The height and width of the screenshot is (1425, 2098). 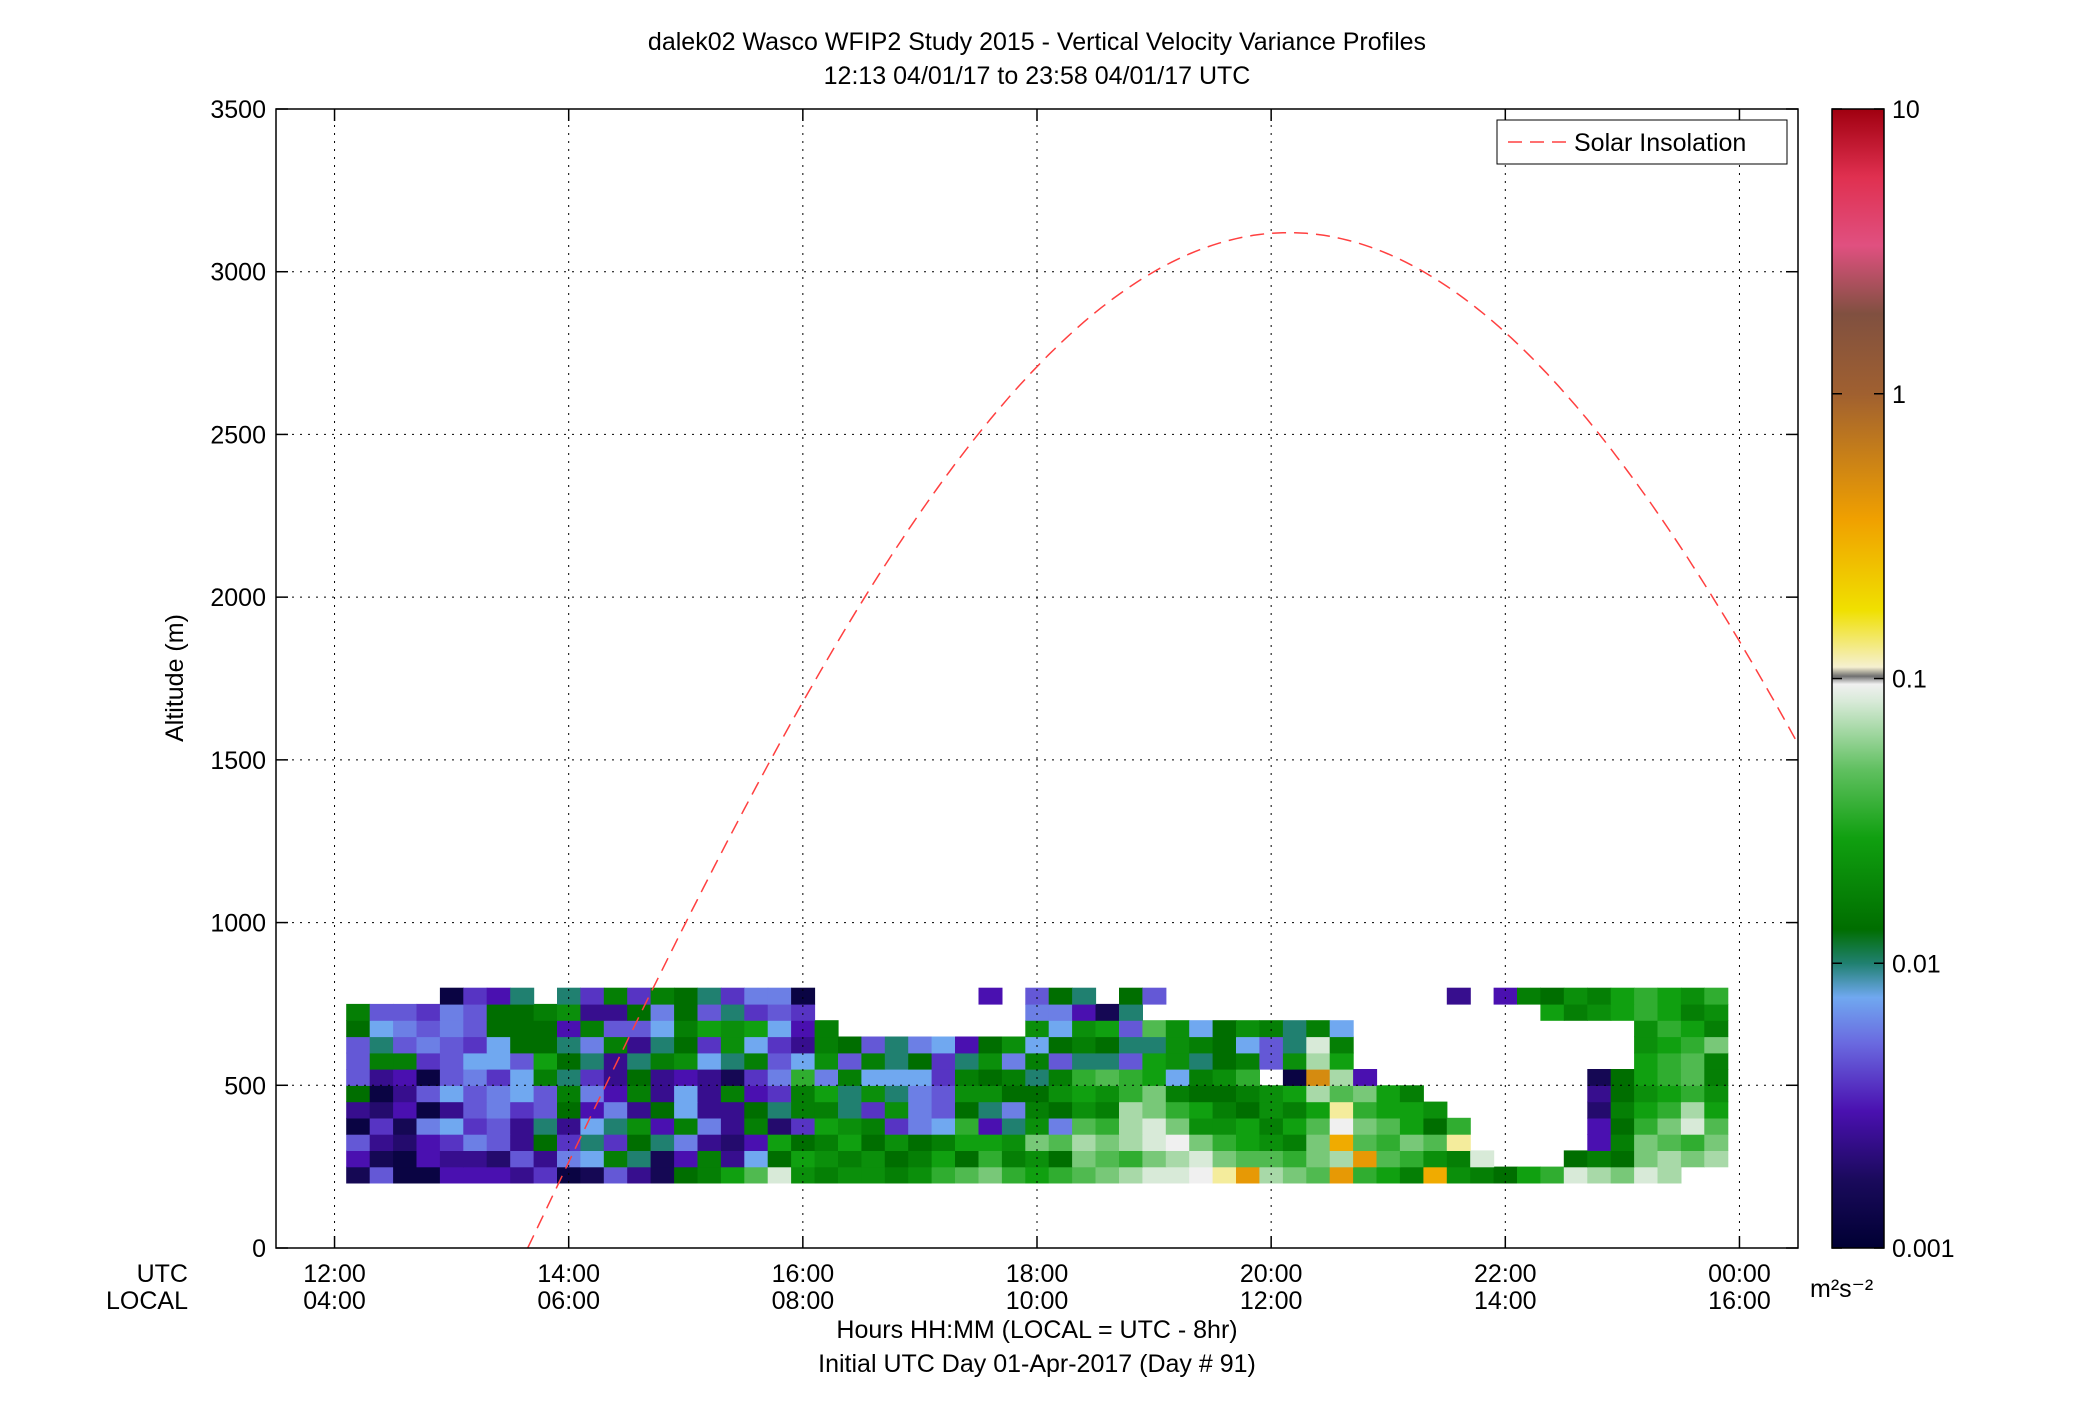 What do you see at coordinates (238, 598) in the screenshot?
I see `y-tick-label: 2000` at bounding box center [238, 598].